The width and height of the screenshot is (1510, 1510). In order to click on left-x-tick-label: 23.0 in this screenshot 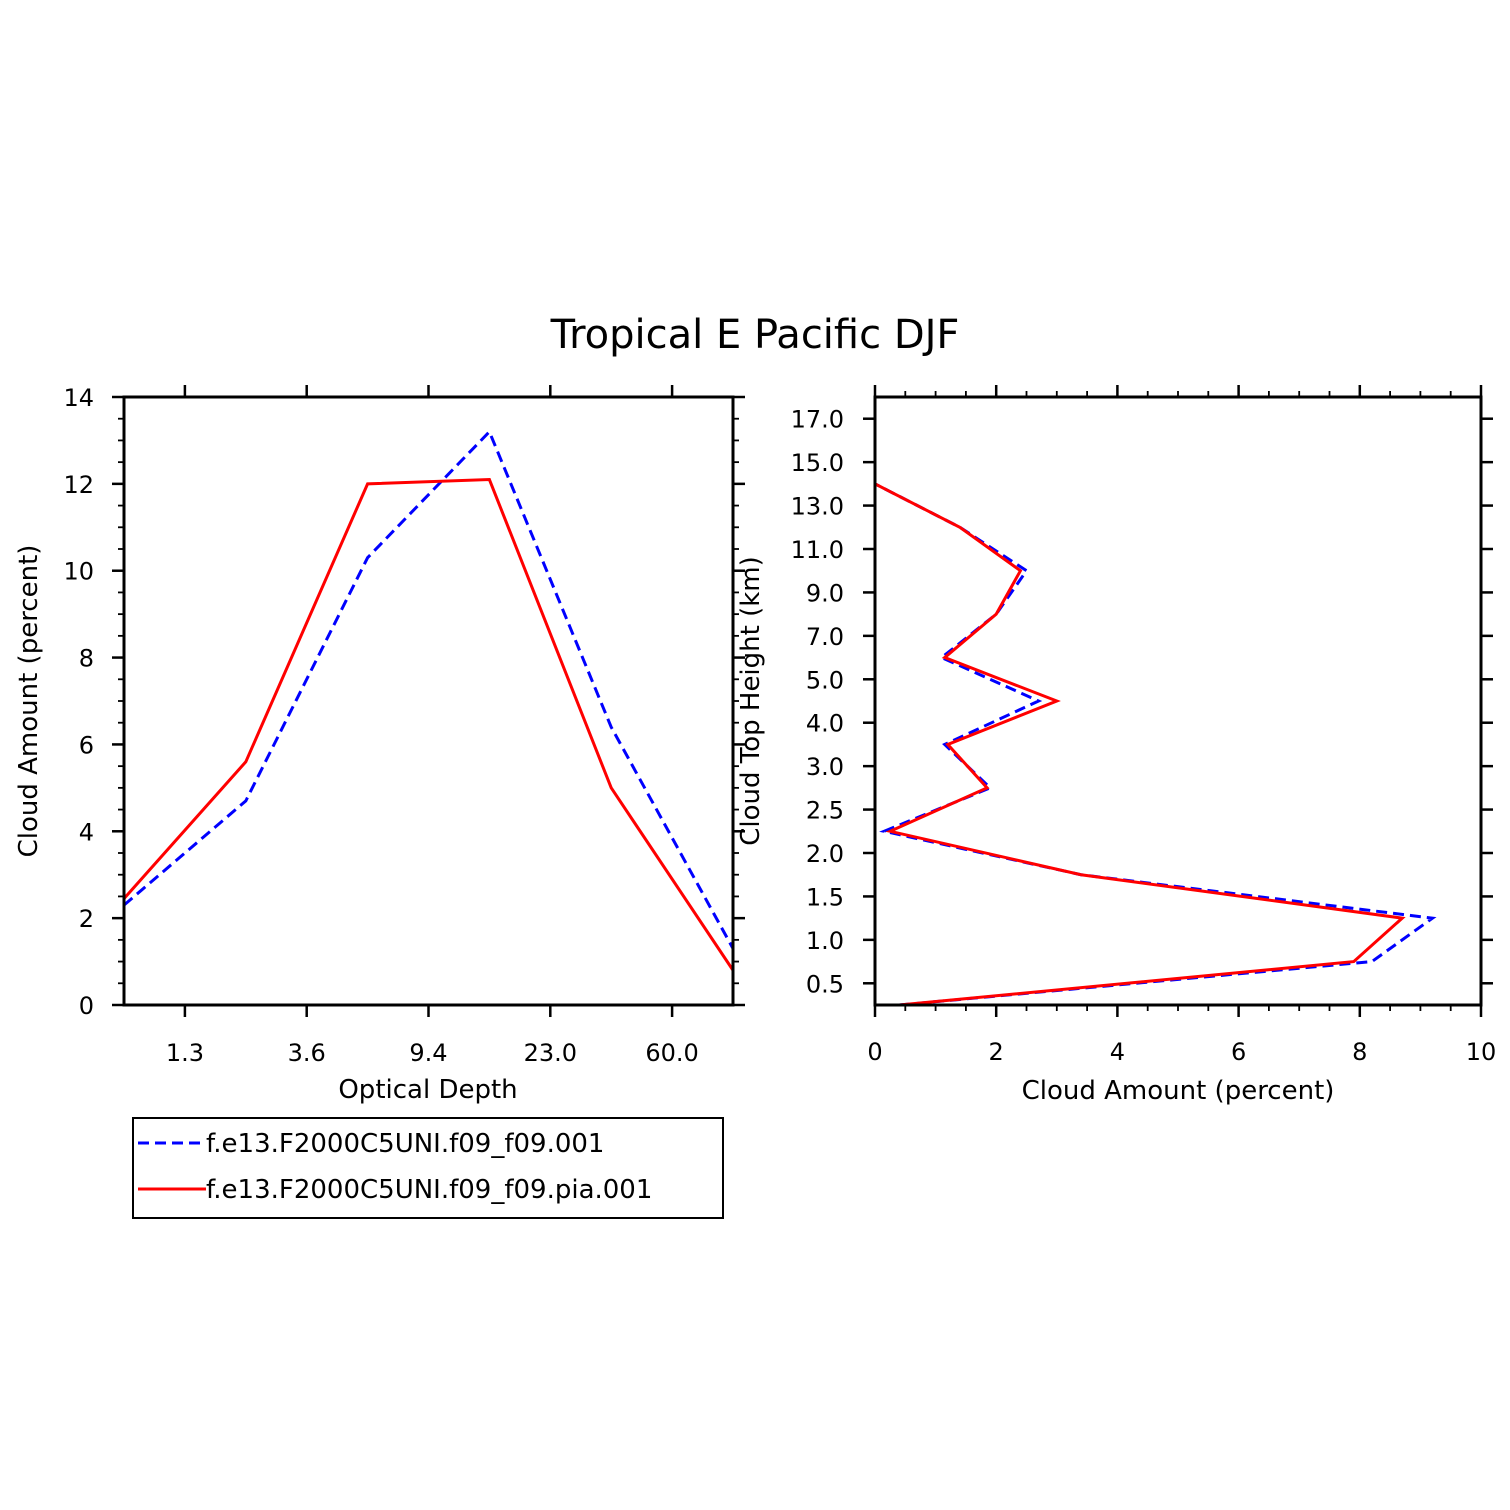, I will do `click(550, 1053)`.